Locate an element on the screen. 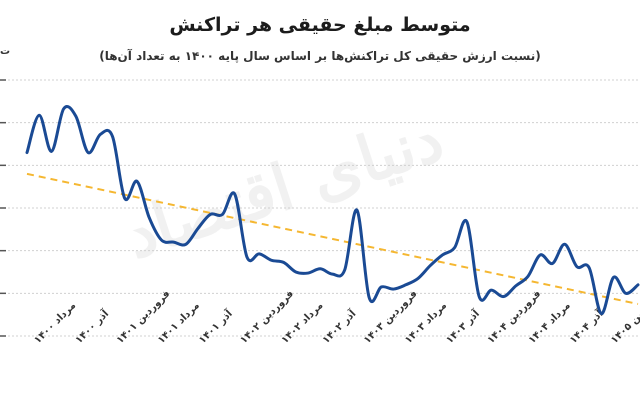  x-tick-label: آذر ۱۴۰۲ is located at coordinates (338, 326).